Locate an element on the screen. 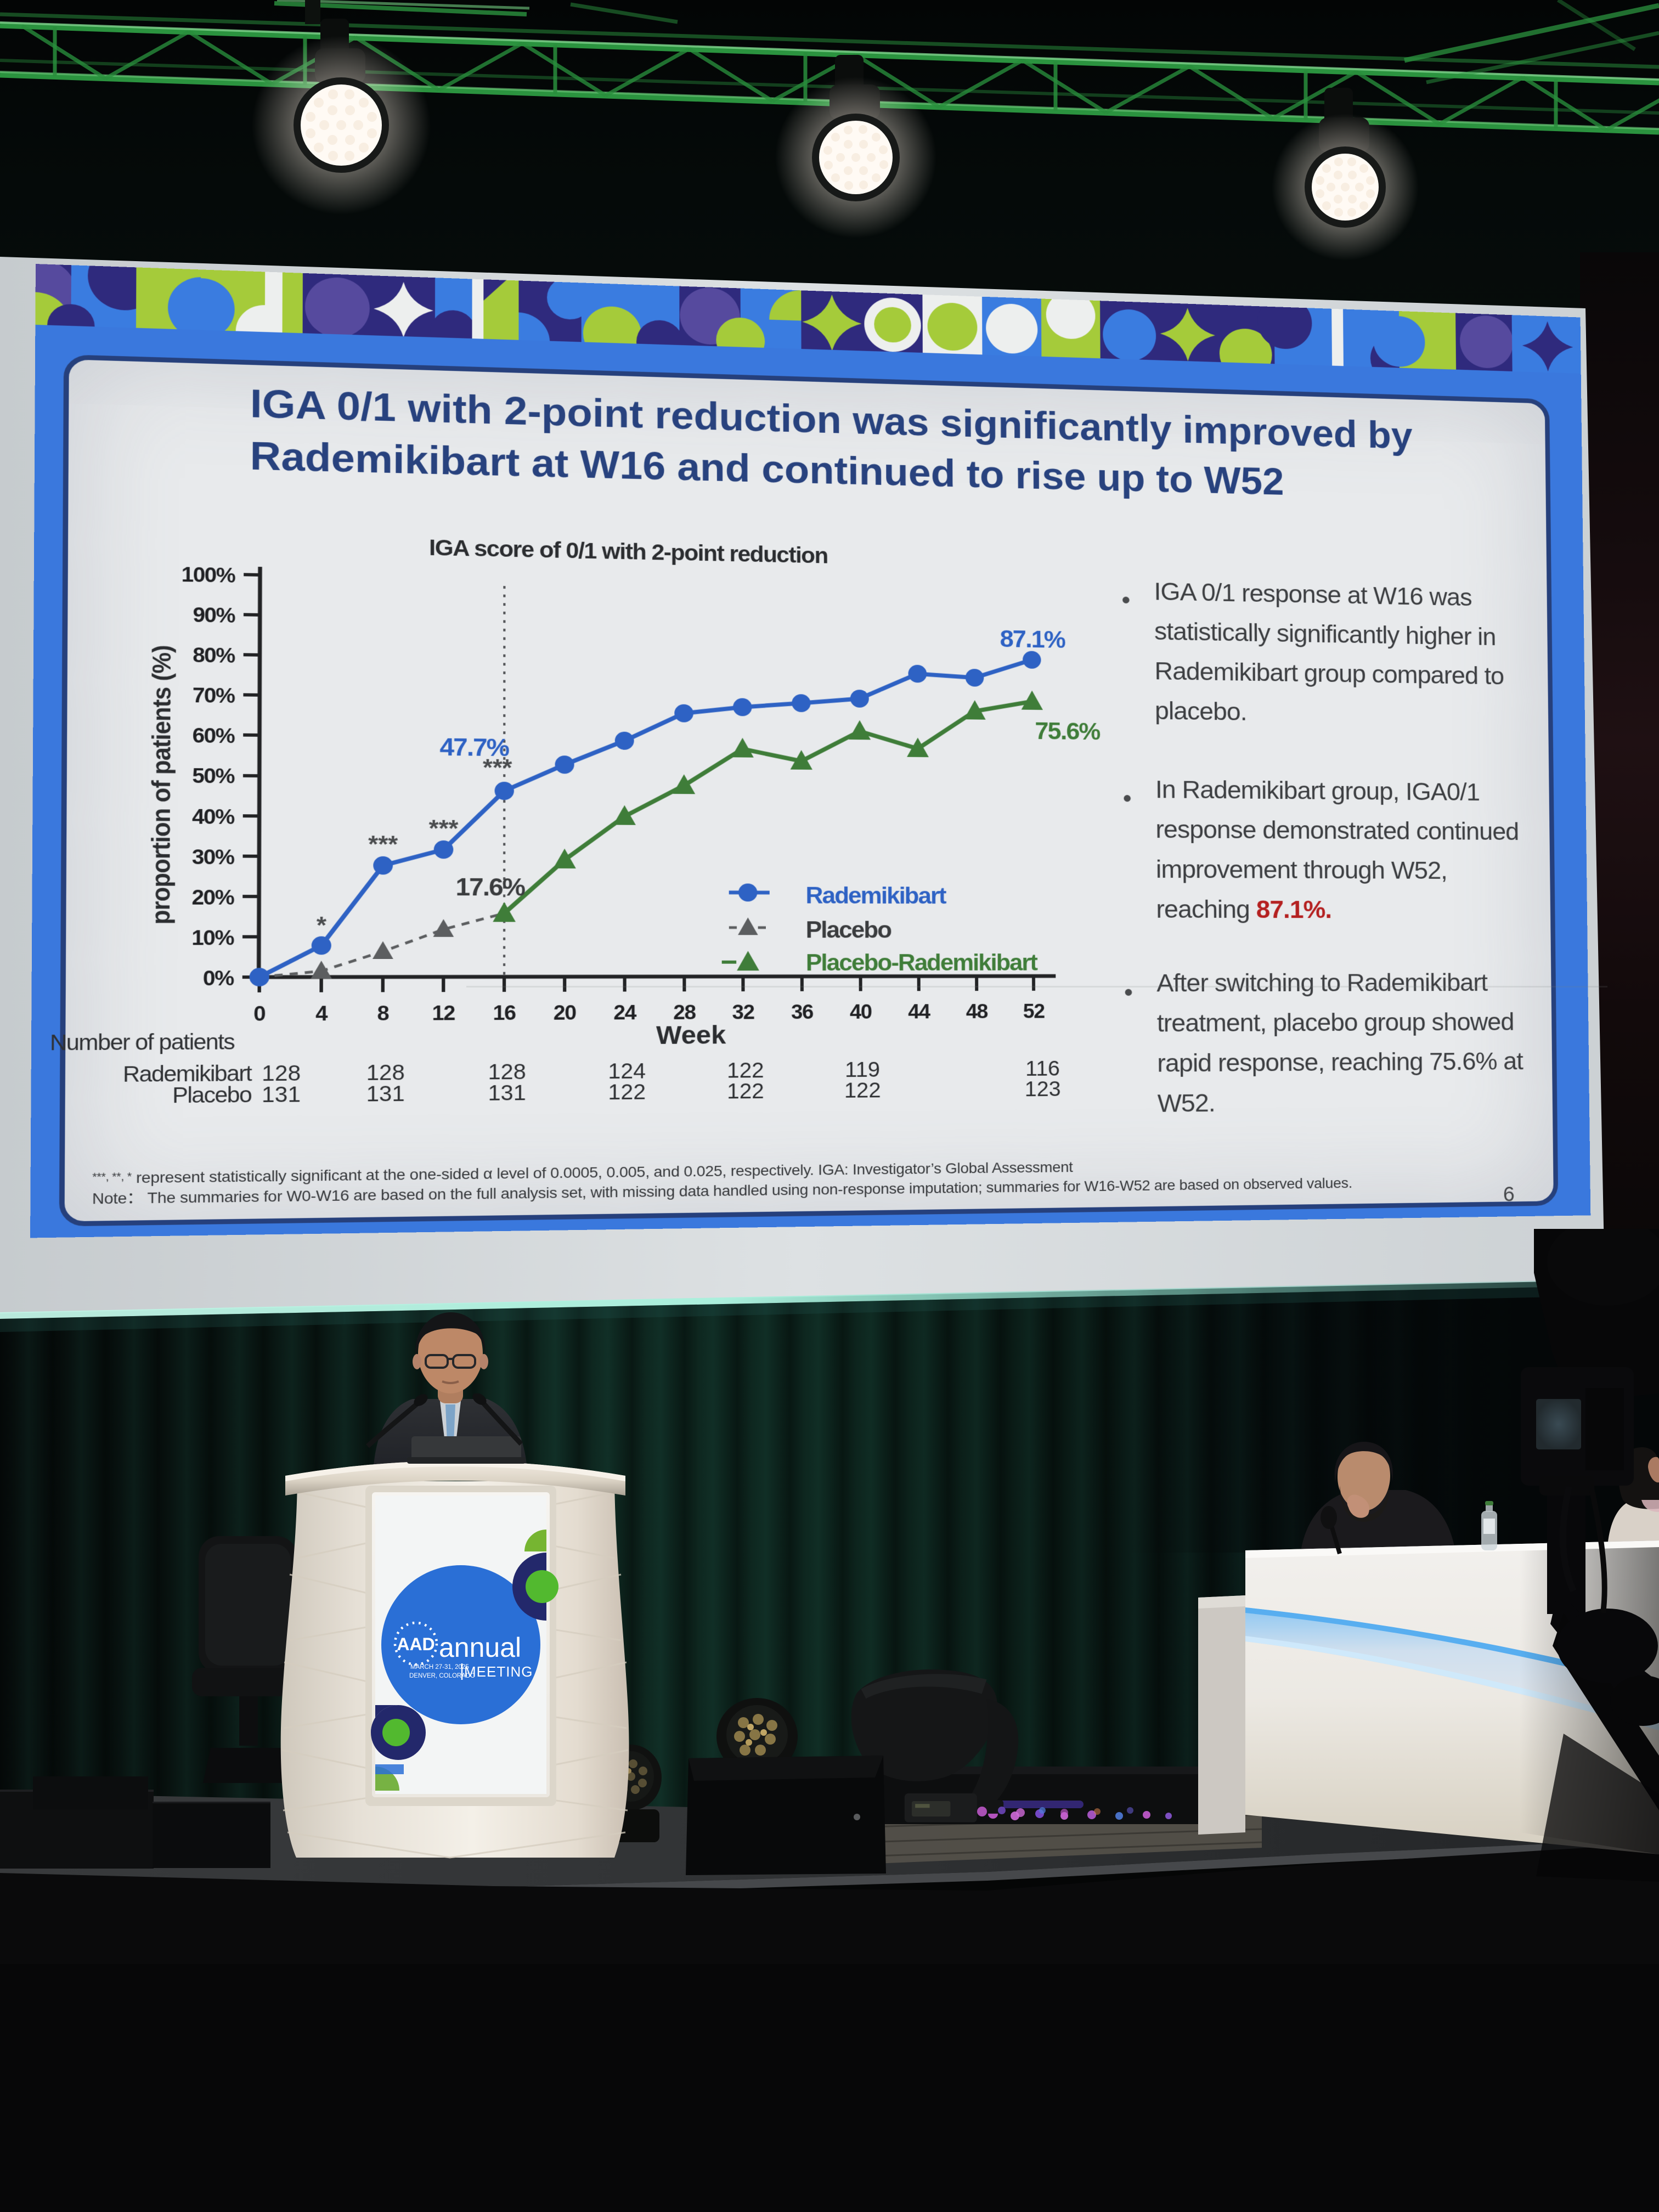 This screenshot has height=2212, width=1659. svg-text: Week is located at coordinates (691, 1034).